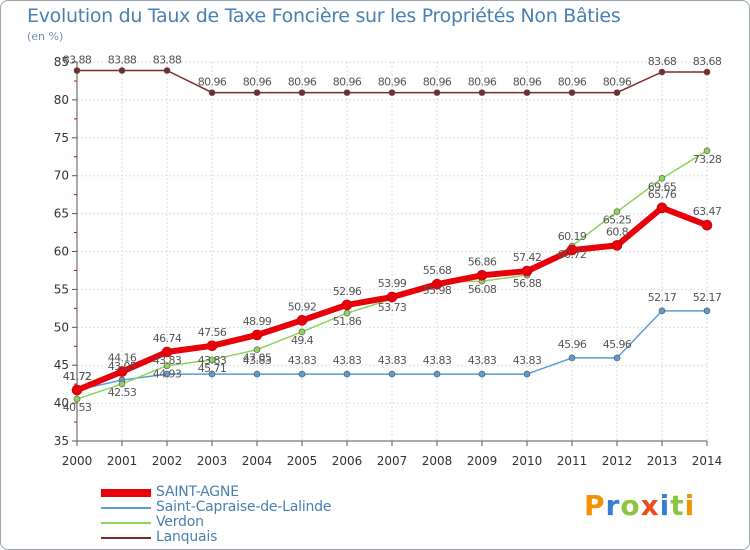 The image size is (750, 550). I want to click on y-tick-label: 60, so click(61, 252).